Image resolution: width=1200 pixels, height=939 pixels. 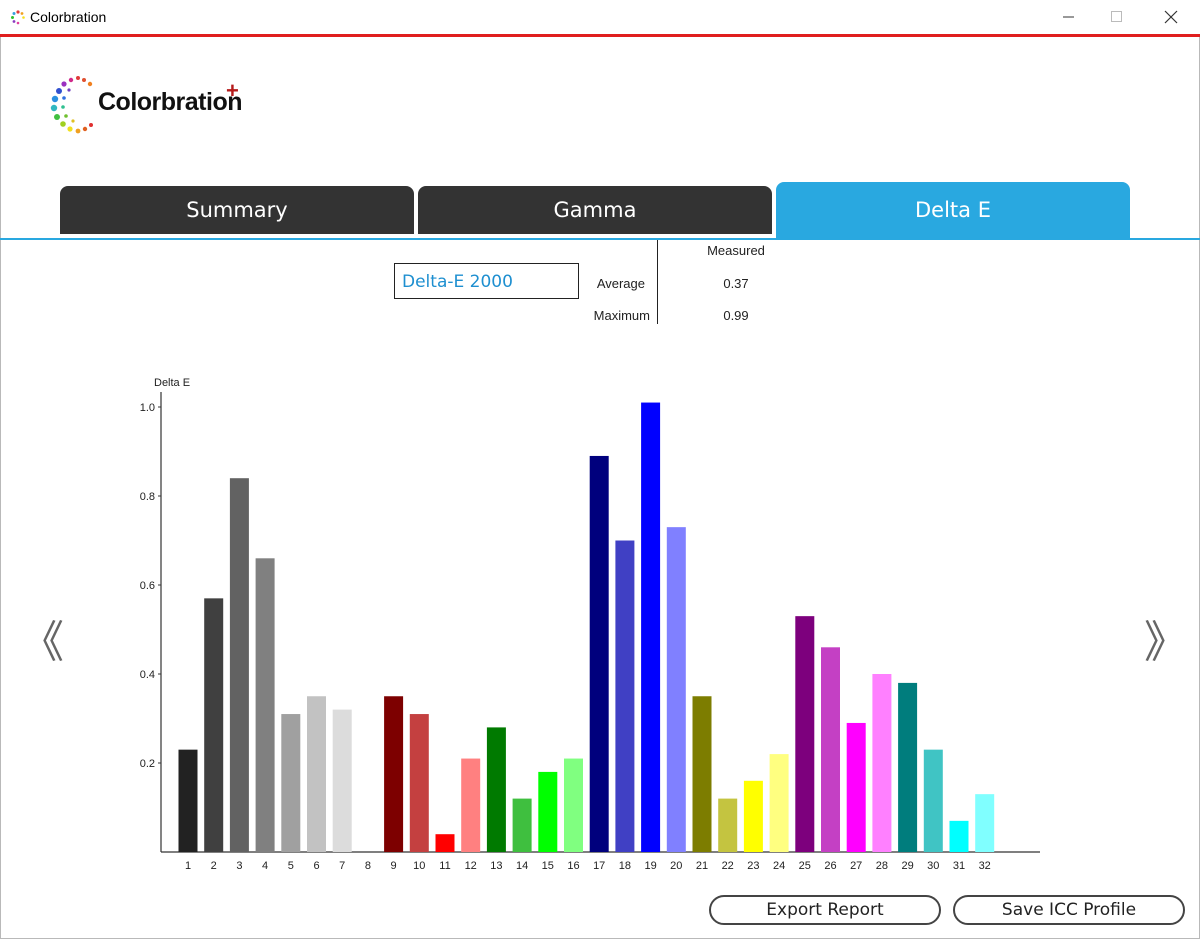 What do you see at coordinates (147, 408) in the screenshot?
I see `y-tick-label: 1.0` at bounding box center [147, 408].